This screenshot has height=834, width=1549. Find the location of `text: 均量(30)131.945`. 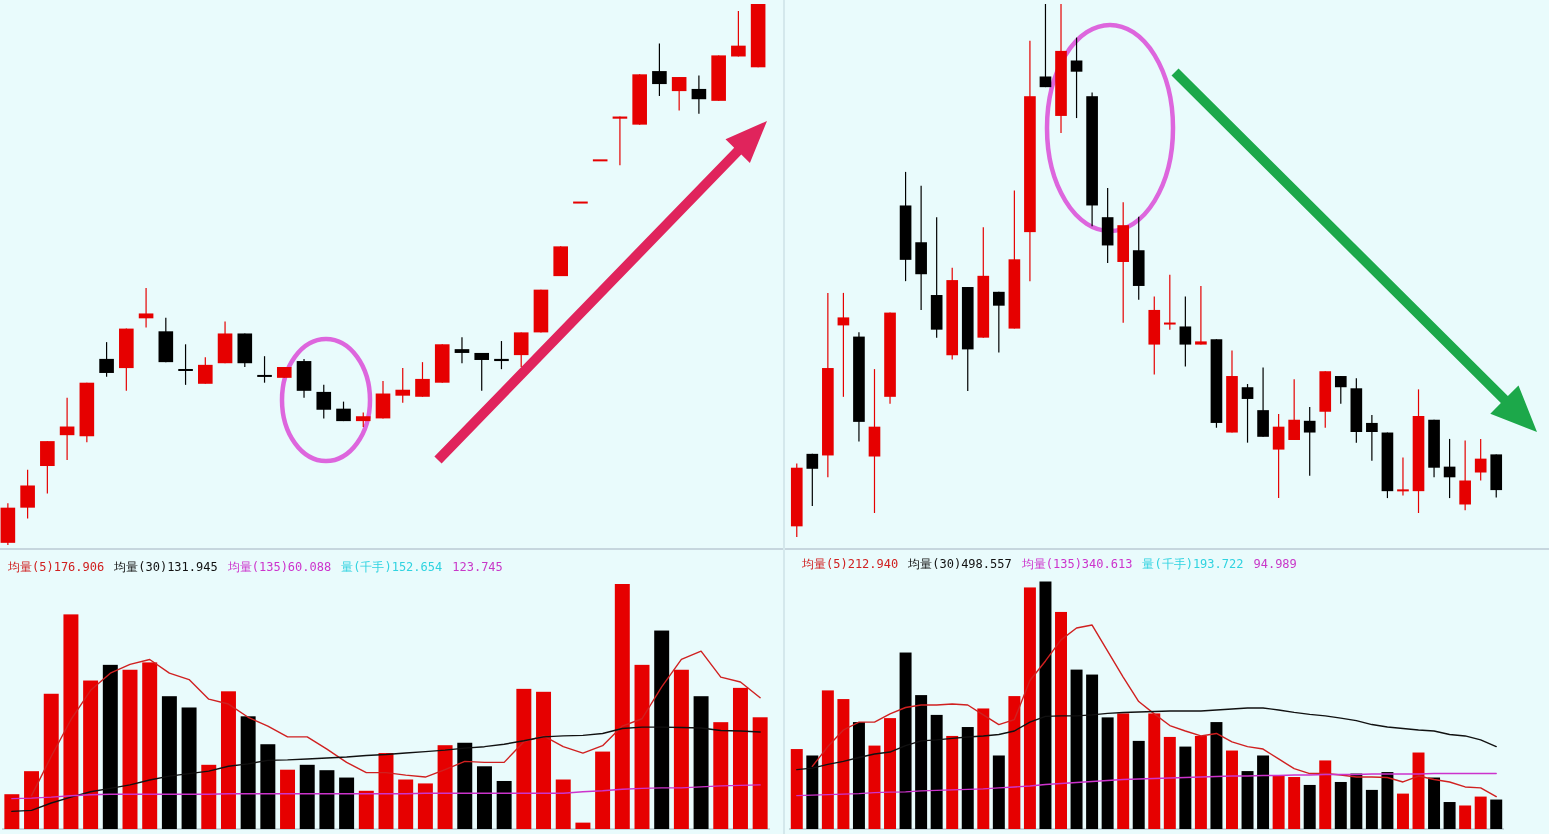

text: 均量(30)131.945 is located at coordinates (165, 566).